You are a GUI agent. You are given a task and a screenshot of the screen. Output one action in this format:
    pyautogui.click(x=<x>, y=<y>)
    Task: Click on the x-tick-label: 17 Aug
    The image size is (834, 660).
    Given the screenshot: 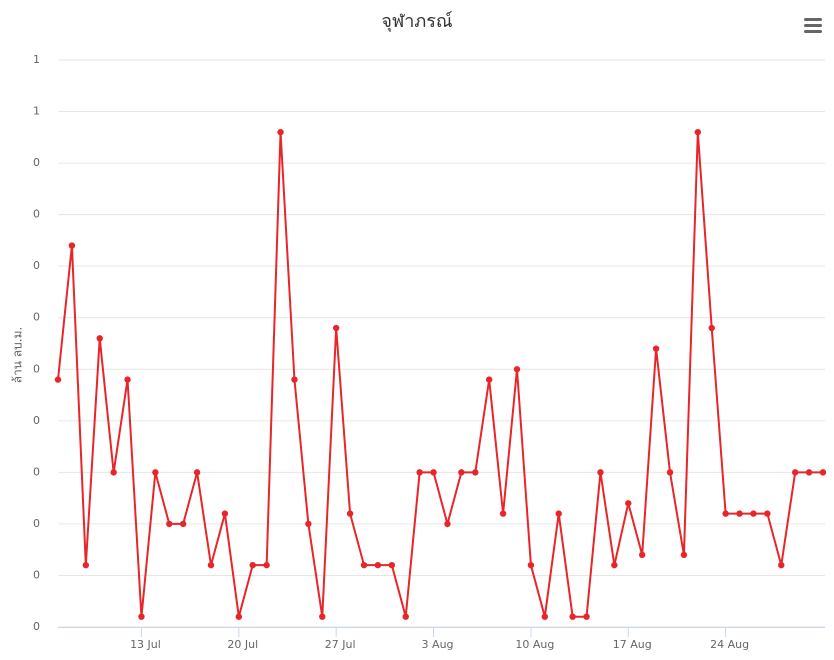 What is the action you would take?
    pyautogui.click(x=632, y=644)
    